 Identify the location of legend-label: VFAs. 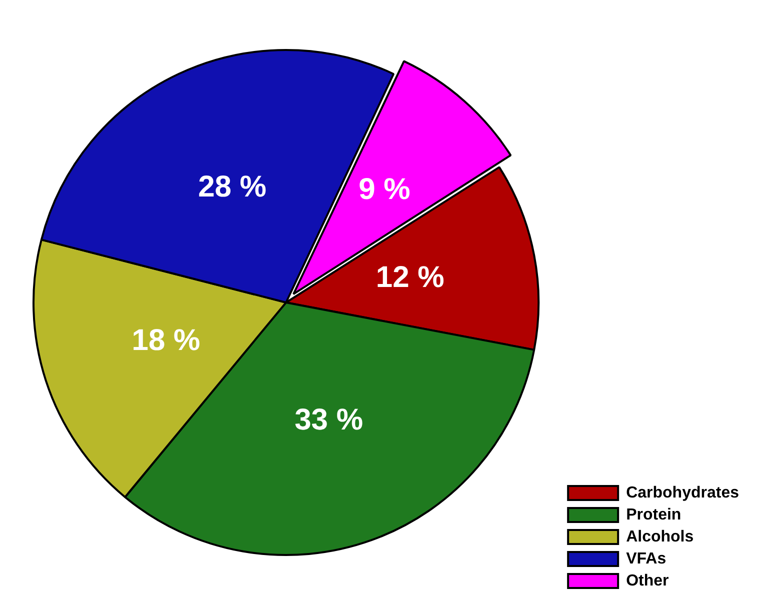
(646, 559).